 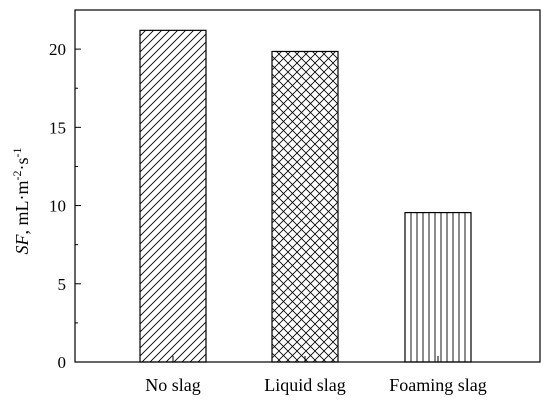 I want to click on y-axis-title-rest: , mL·m, so click(x=22, y=208).